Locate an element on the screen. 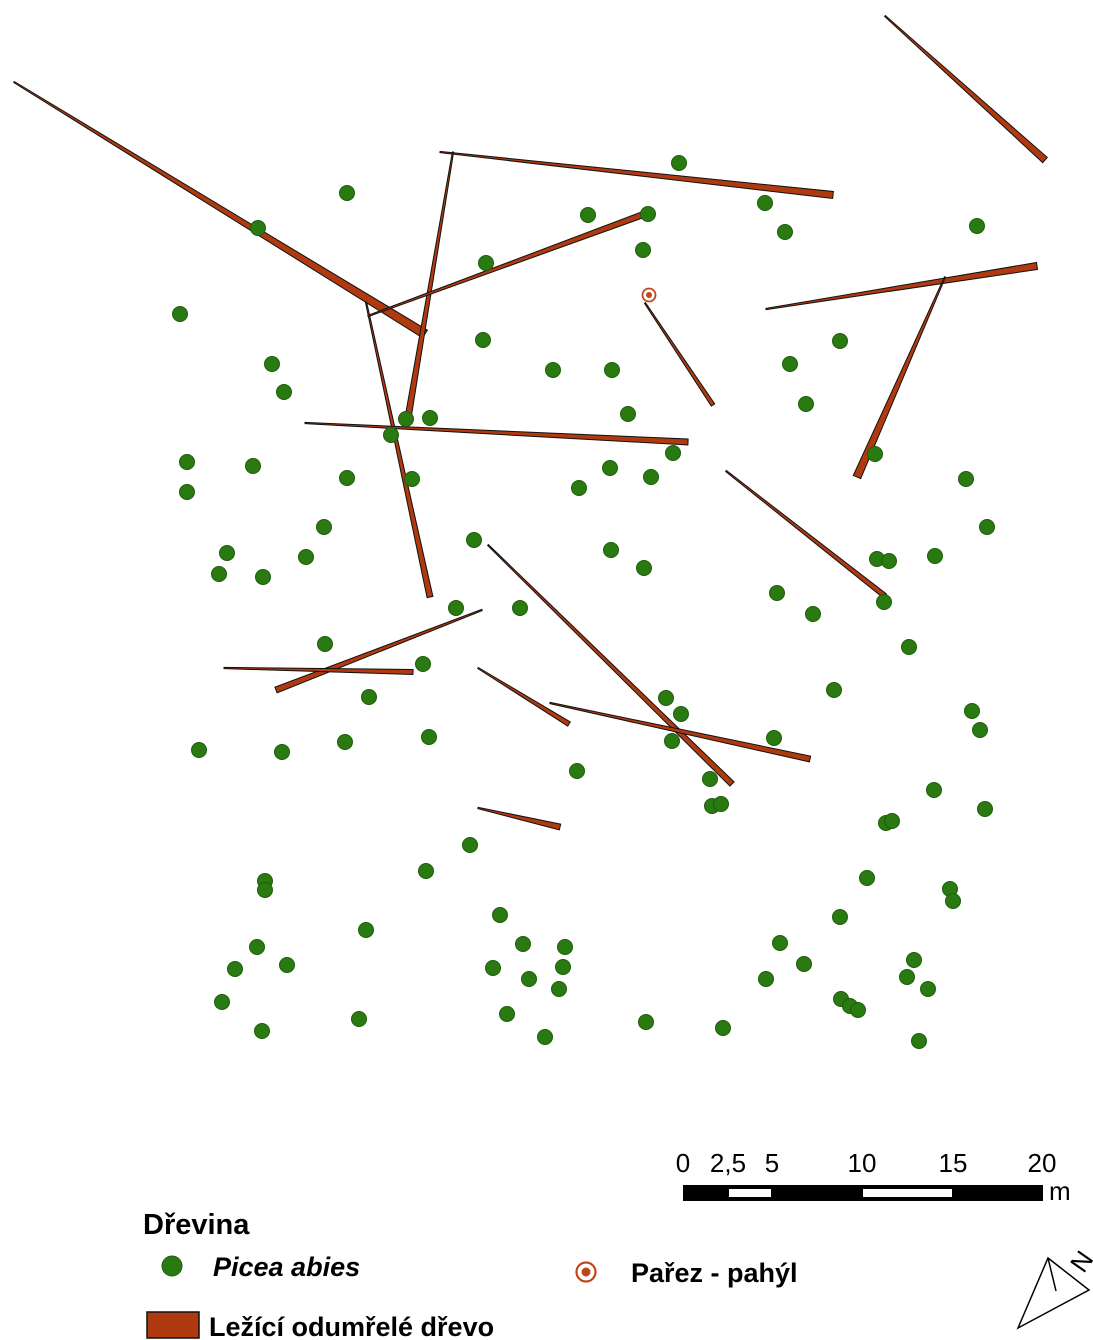 The height and width of the screenshot is (1340, 1093). scale-tick-label: 5 is located at coordinates (772, 1163).